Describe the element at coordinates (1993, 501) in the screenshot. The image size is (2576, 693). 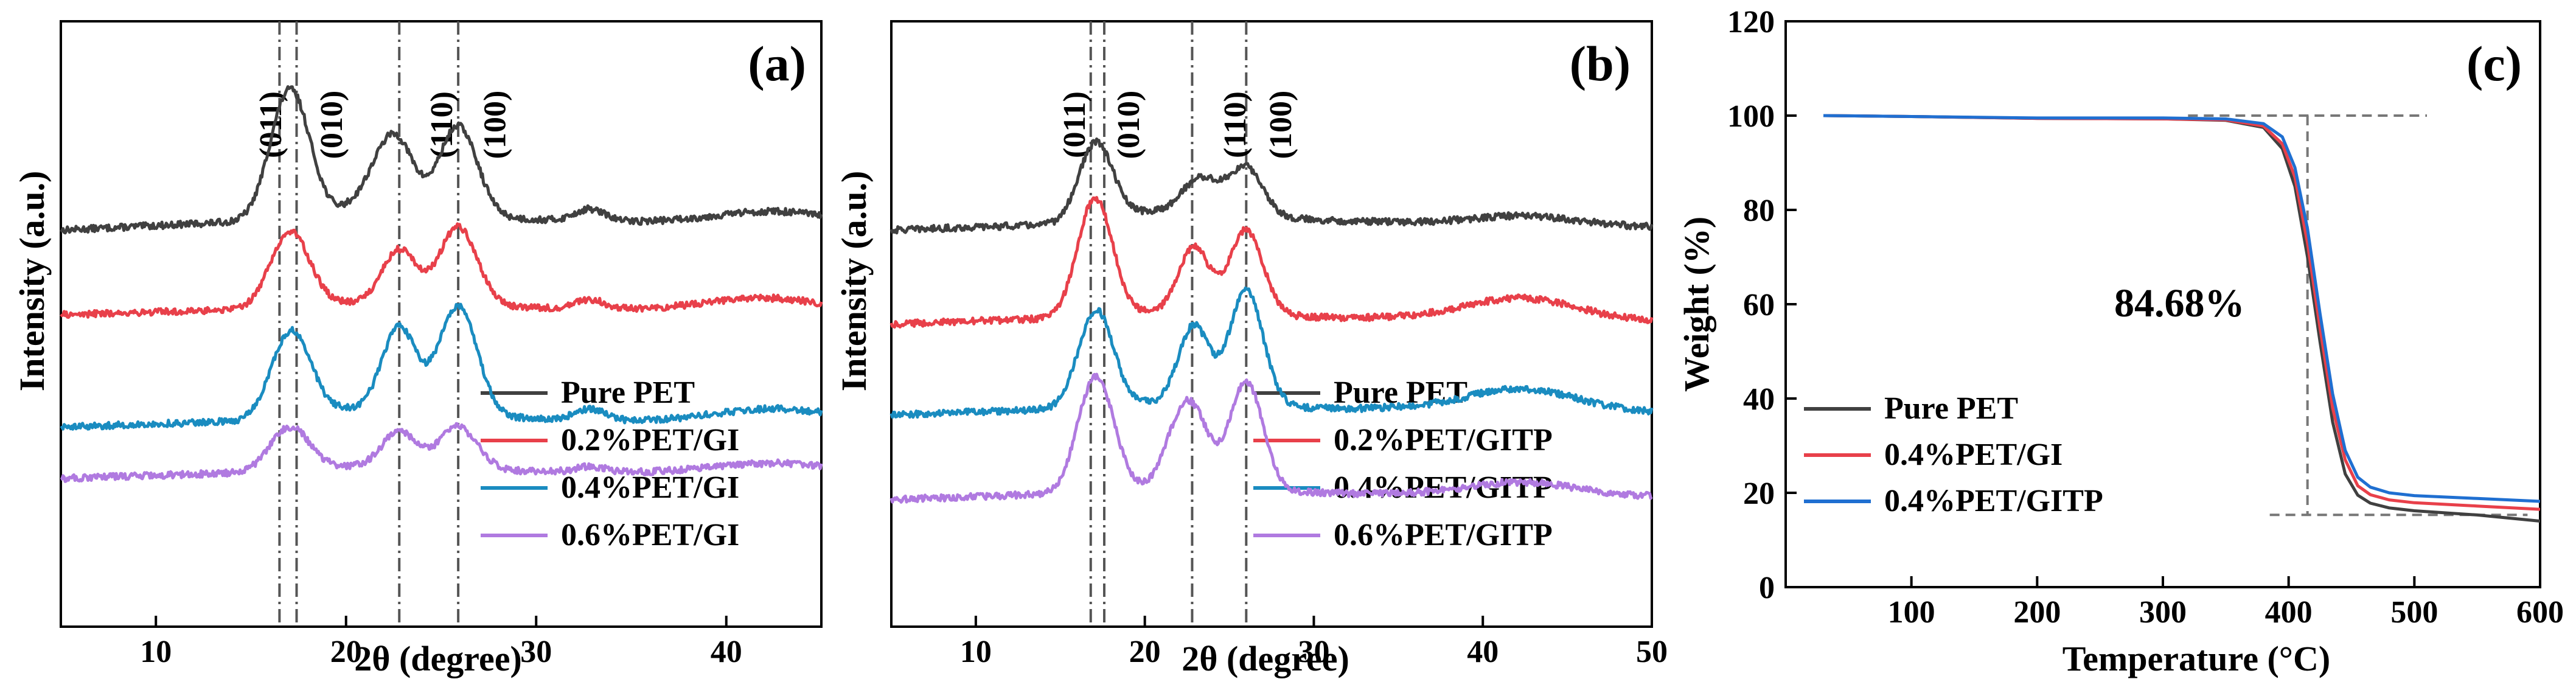
I see `legend-label: 0.4%PET/GITP` at that location.